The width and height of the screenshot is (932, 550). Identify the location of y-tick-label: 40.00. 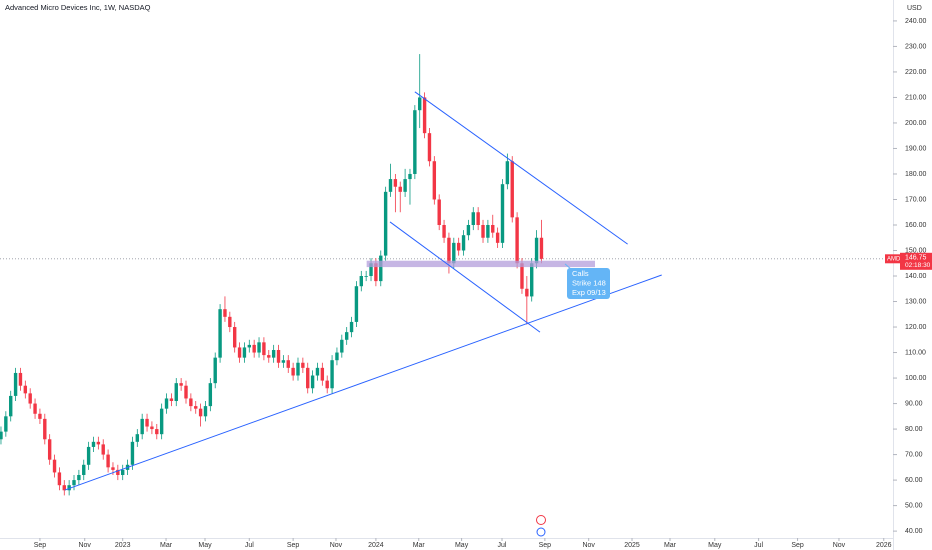
(914, 531).